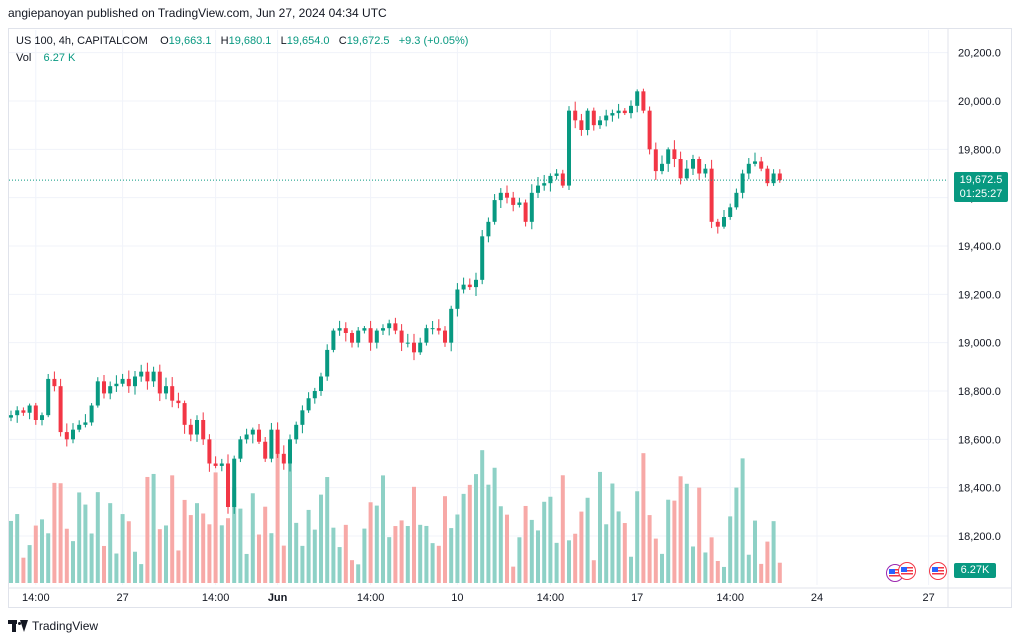 Image resolution: width=1024 pixels, height=643 pixels. What do you see at coordinates (979, 344) in the screenshot?
I see `y-tick-label: 19,000.0` at bounding box center [979, 344].